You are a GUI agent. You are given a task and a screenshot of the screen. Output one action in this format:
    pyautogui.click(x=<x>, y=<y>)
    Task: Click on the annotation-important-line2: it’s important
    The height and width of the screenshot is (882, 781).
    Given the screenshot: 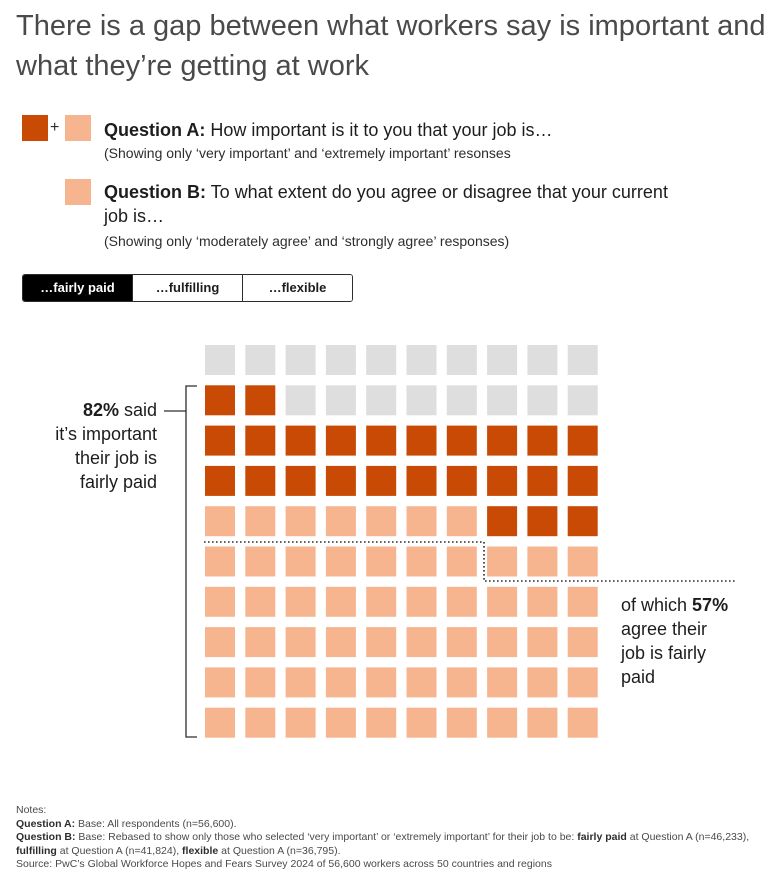 What is the action you would take?
    pyautogui.click(x=106, y=434)
    